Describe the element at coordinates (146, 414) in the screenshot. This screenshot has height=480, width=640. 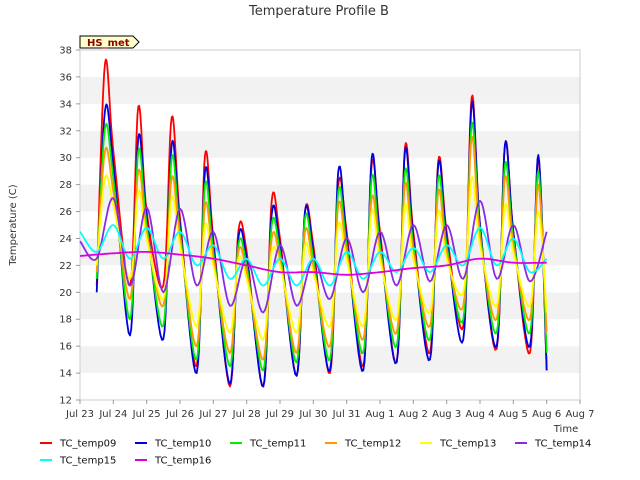
I see `x-tick-label: Jul 25` at that location.